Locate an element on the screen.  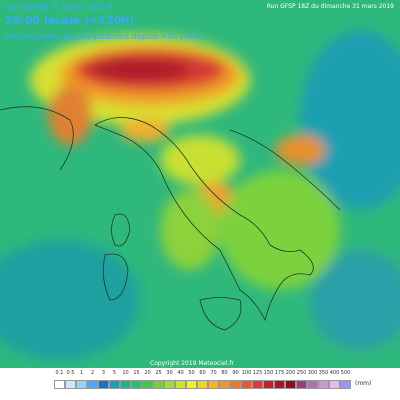
legend-label: 30 is located at coordinates (169, 373).